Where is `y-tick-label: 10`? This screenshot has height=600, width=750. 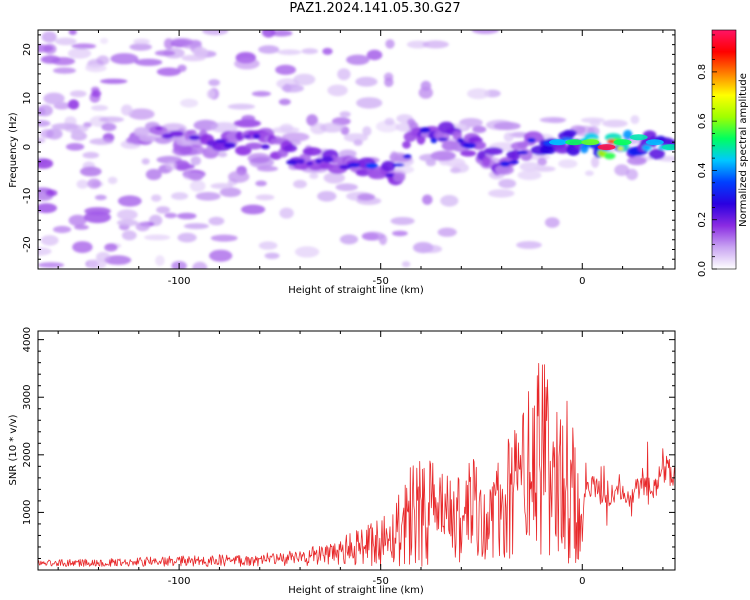
y-tick-label: 10 is located at coordinates (27, 98).